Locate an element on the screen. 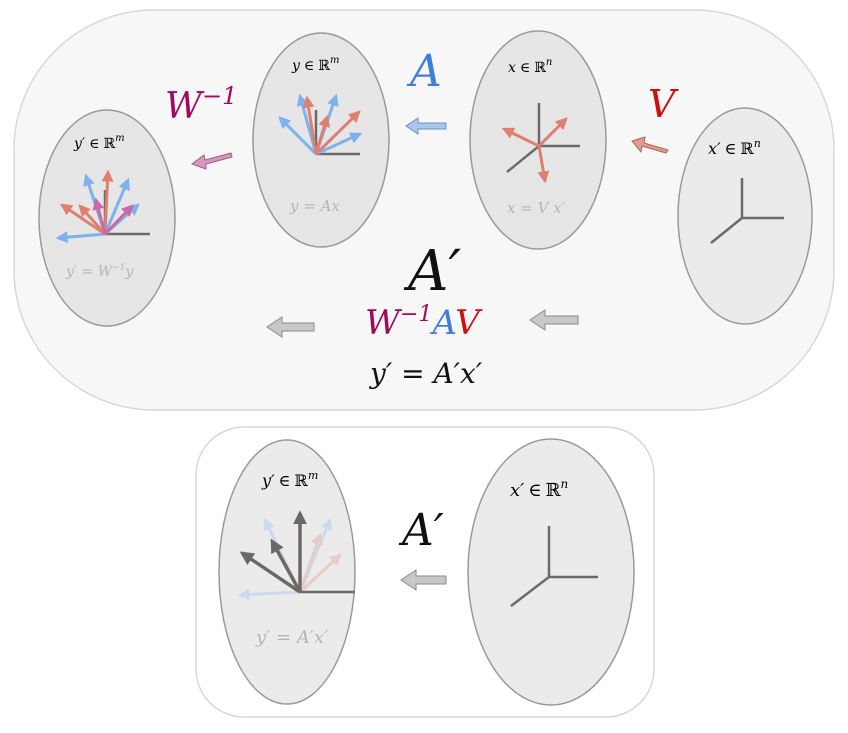 This screenshot has height=733, width=848. space-x-prime-top: x′ ∈ ℝn is located at coordinates (745, 216).